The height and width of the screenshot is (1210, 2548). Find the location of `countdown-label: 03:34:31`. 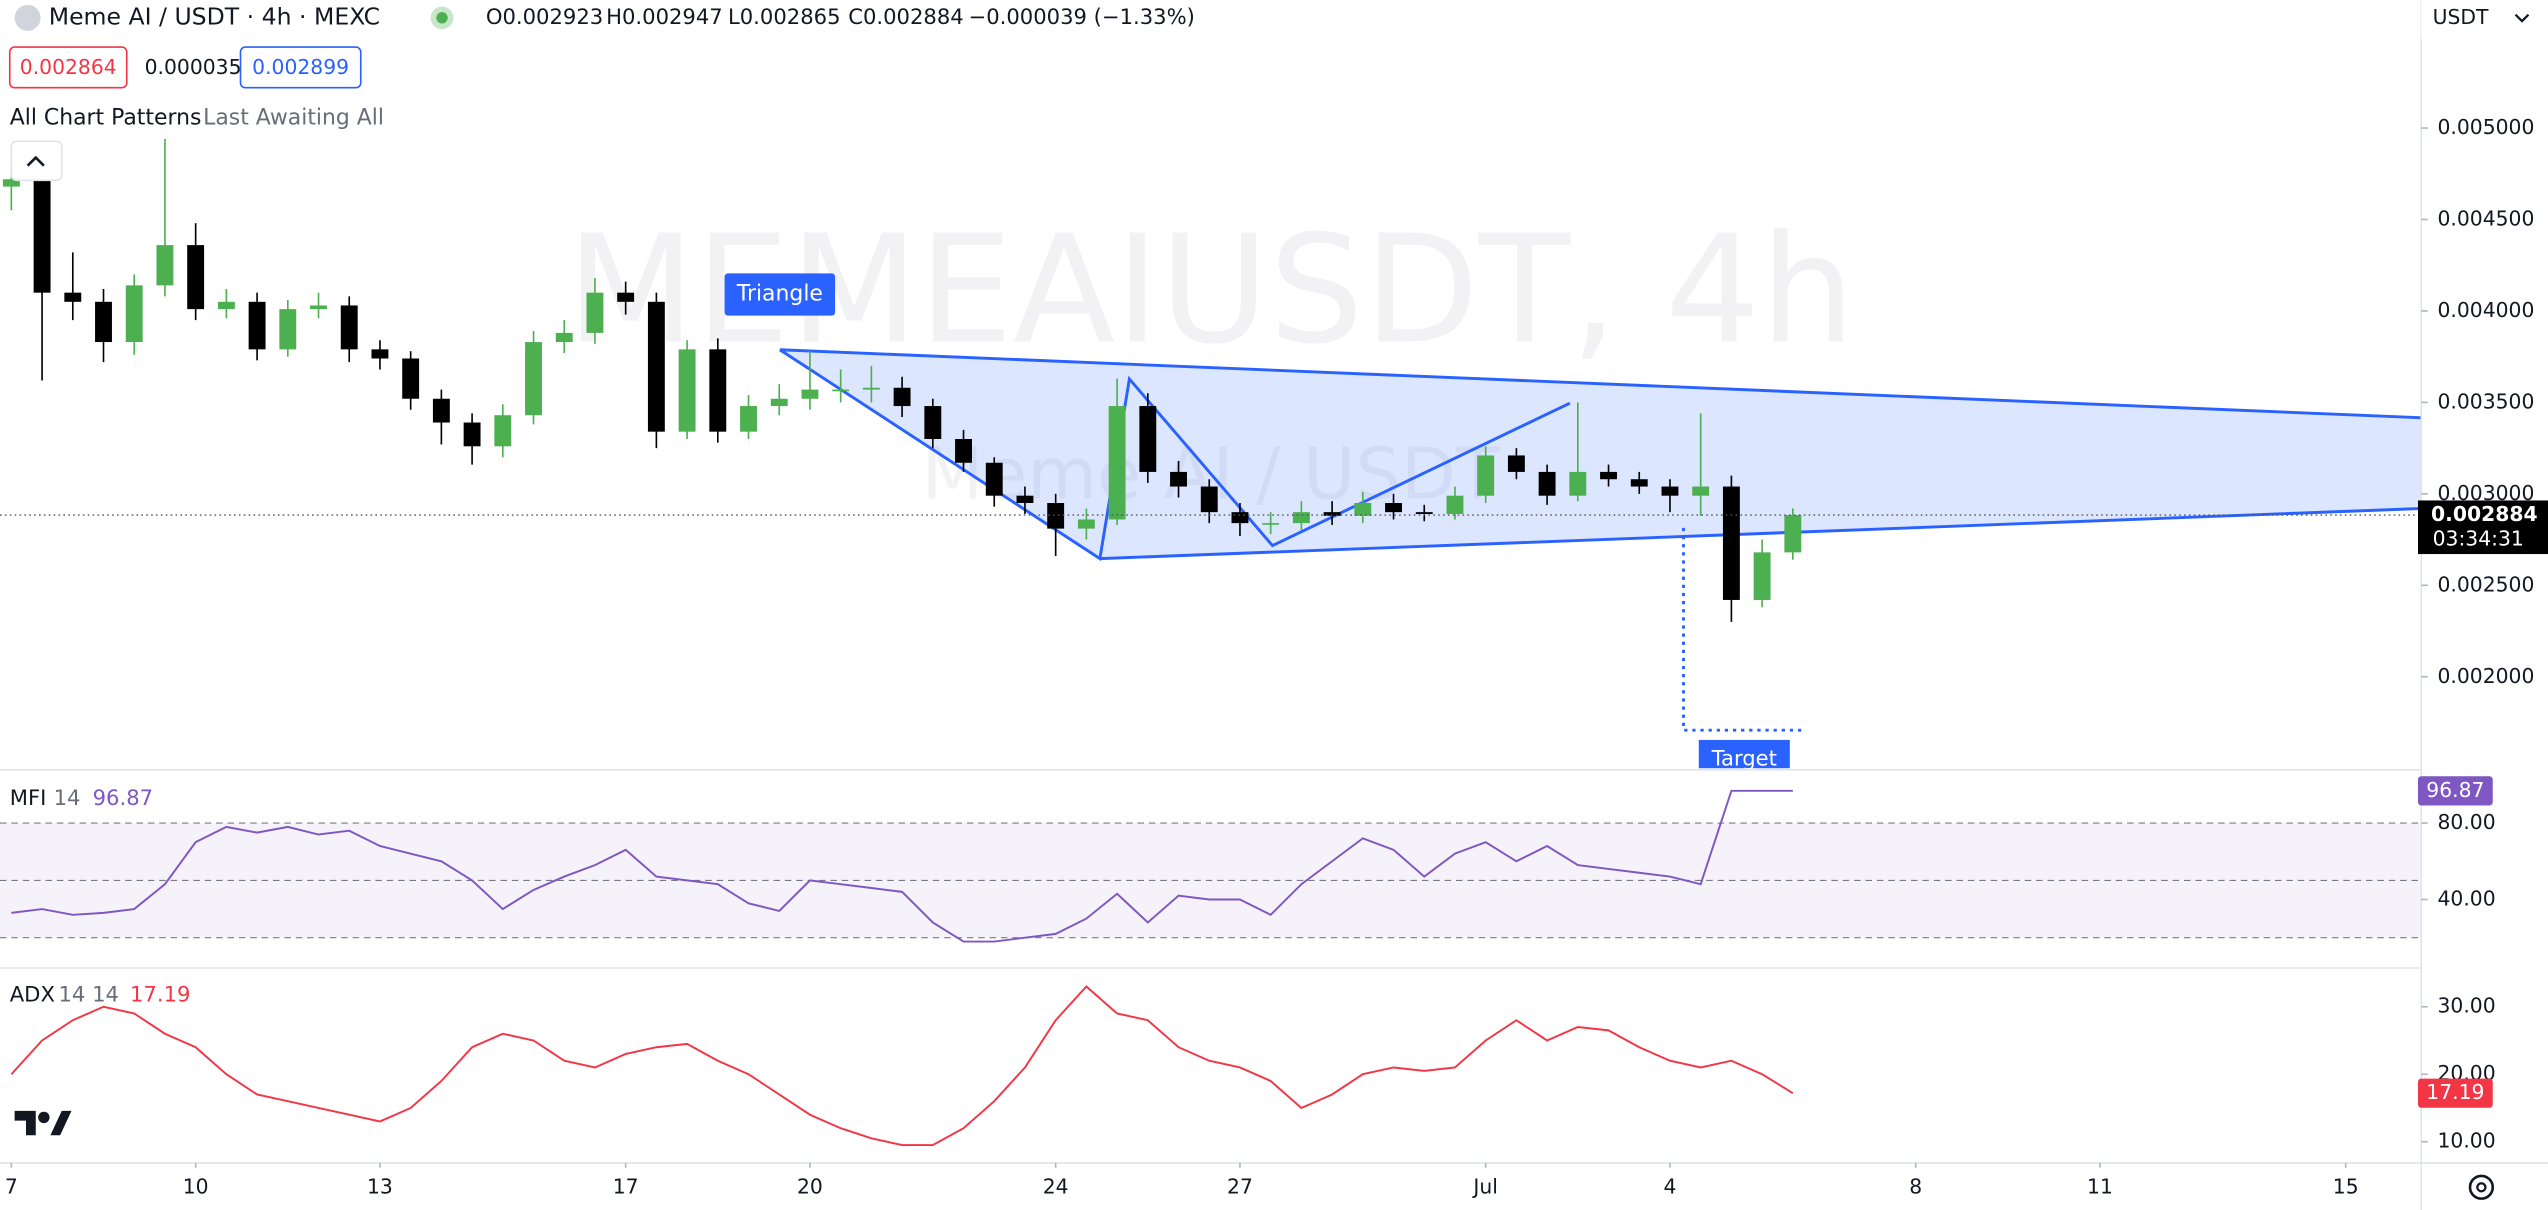

countdown-label: 03:34:31 is located at coordinates (2478, 538).